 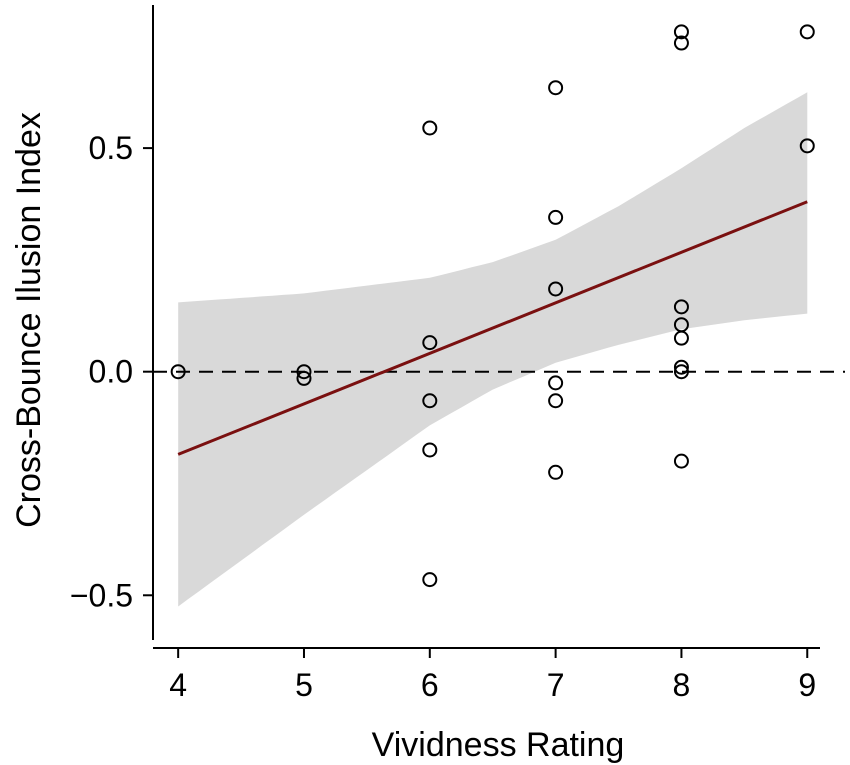 I want to click on y-tick-label: −0.5, so click(x=101, y=595).